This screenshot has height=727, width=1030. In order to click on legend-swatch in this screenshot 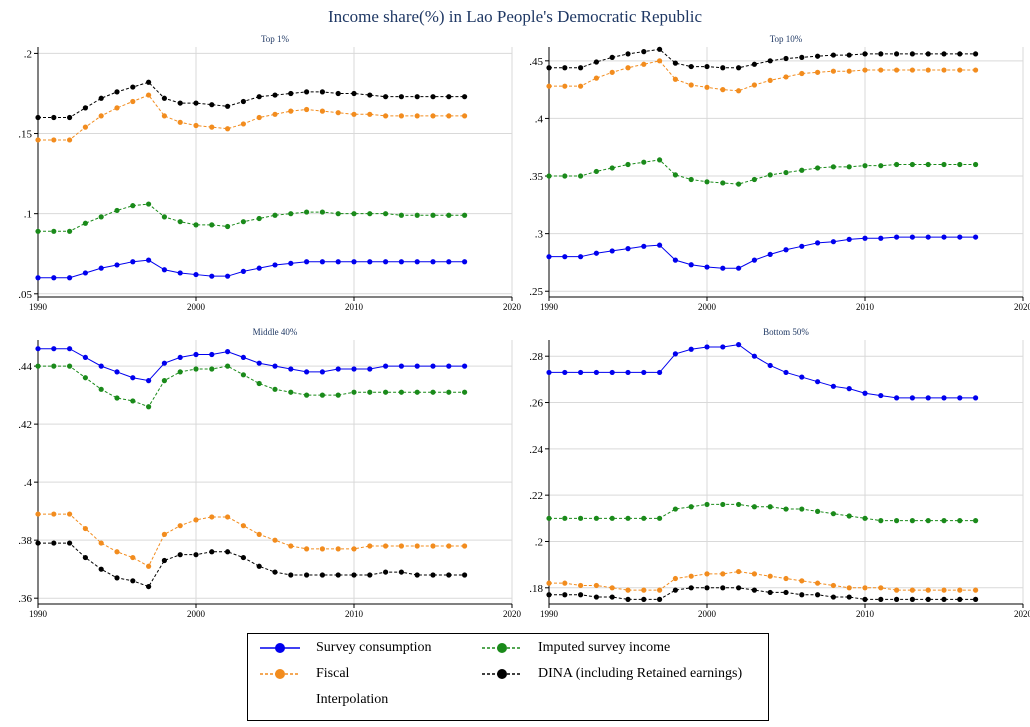, I will do `click(502, 674)`.